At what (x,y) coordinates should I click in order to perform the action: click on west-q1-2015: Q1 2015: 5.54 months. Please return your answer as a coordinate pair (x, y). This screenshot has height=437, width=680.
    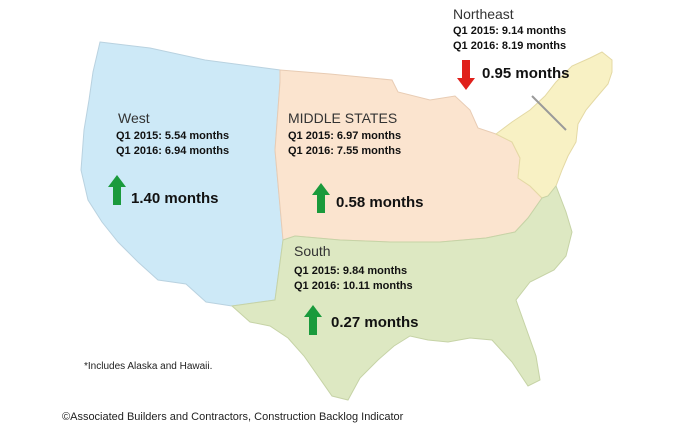
    Looking at the image, I should click on (173, 136).